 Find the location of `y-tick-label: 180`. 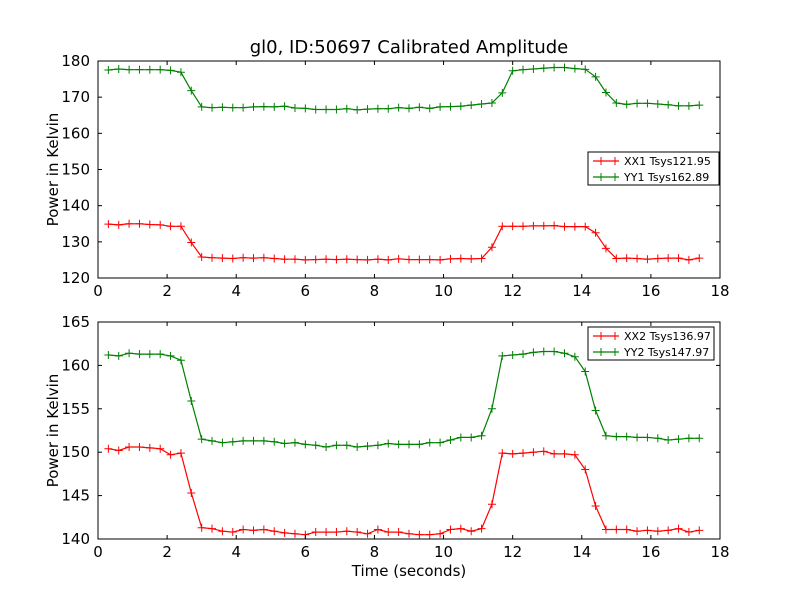

y-tick-label: 180 is located at coordinates (75, 61).